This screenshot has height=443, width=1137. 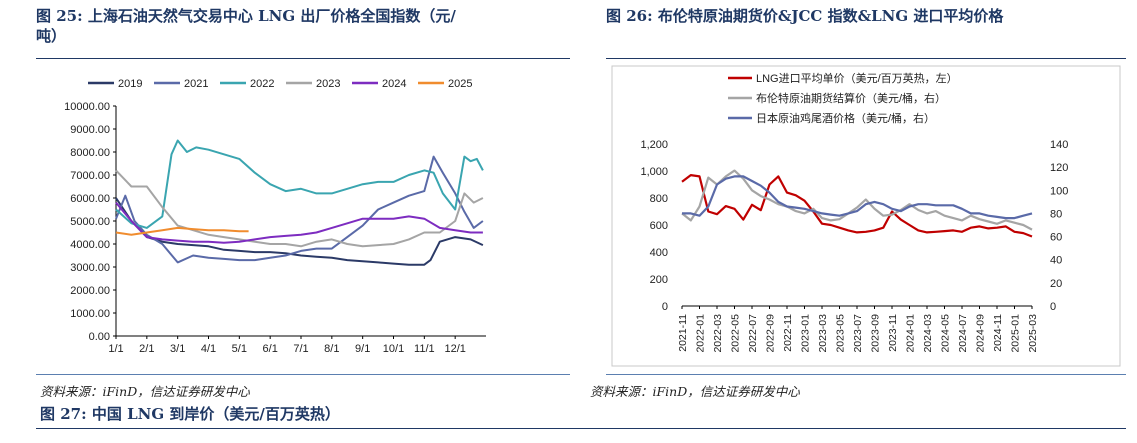 I want to click on y-left-tick-label: 400, so click(x=659, y=253).